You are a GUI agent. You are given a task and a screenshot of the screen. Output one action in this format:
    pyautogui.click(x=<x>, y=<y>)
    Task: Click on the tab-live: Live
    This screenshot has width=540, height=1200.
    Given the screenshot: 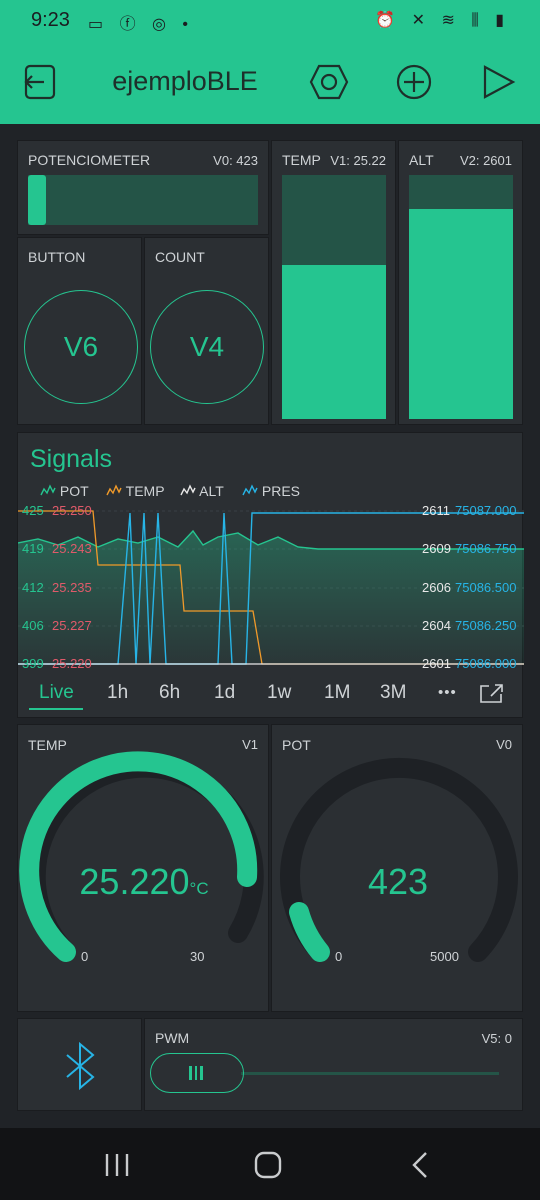 What is the action you would take?
    pyautogui.click(x=56, y=692)
    